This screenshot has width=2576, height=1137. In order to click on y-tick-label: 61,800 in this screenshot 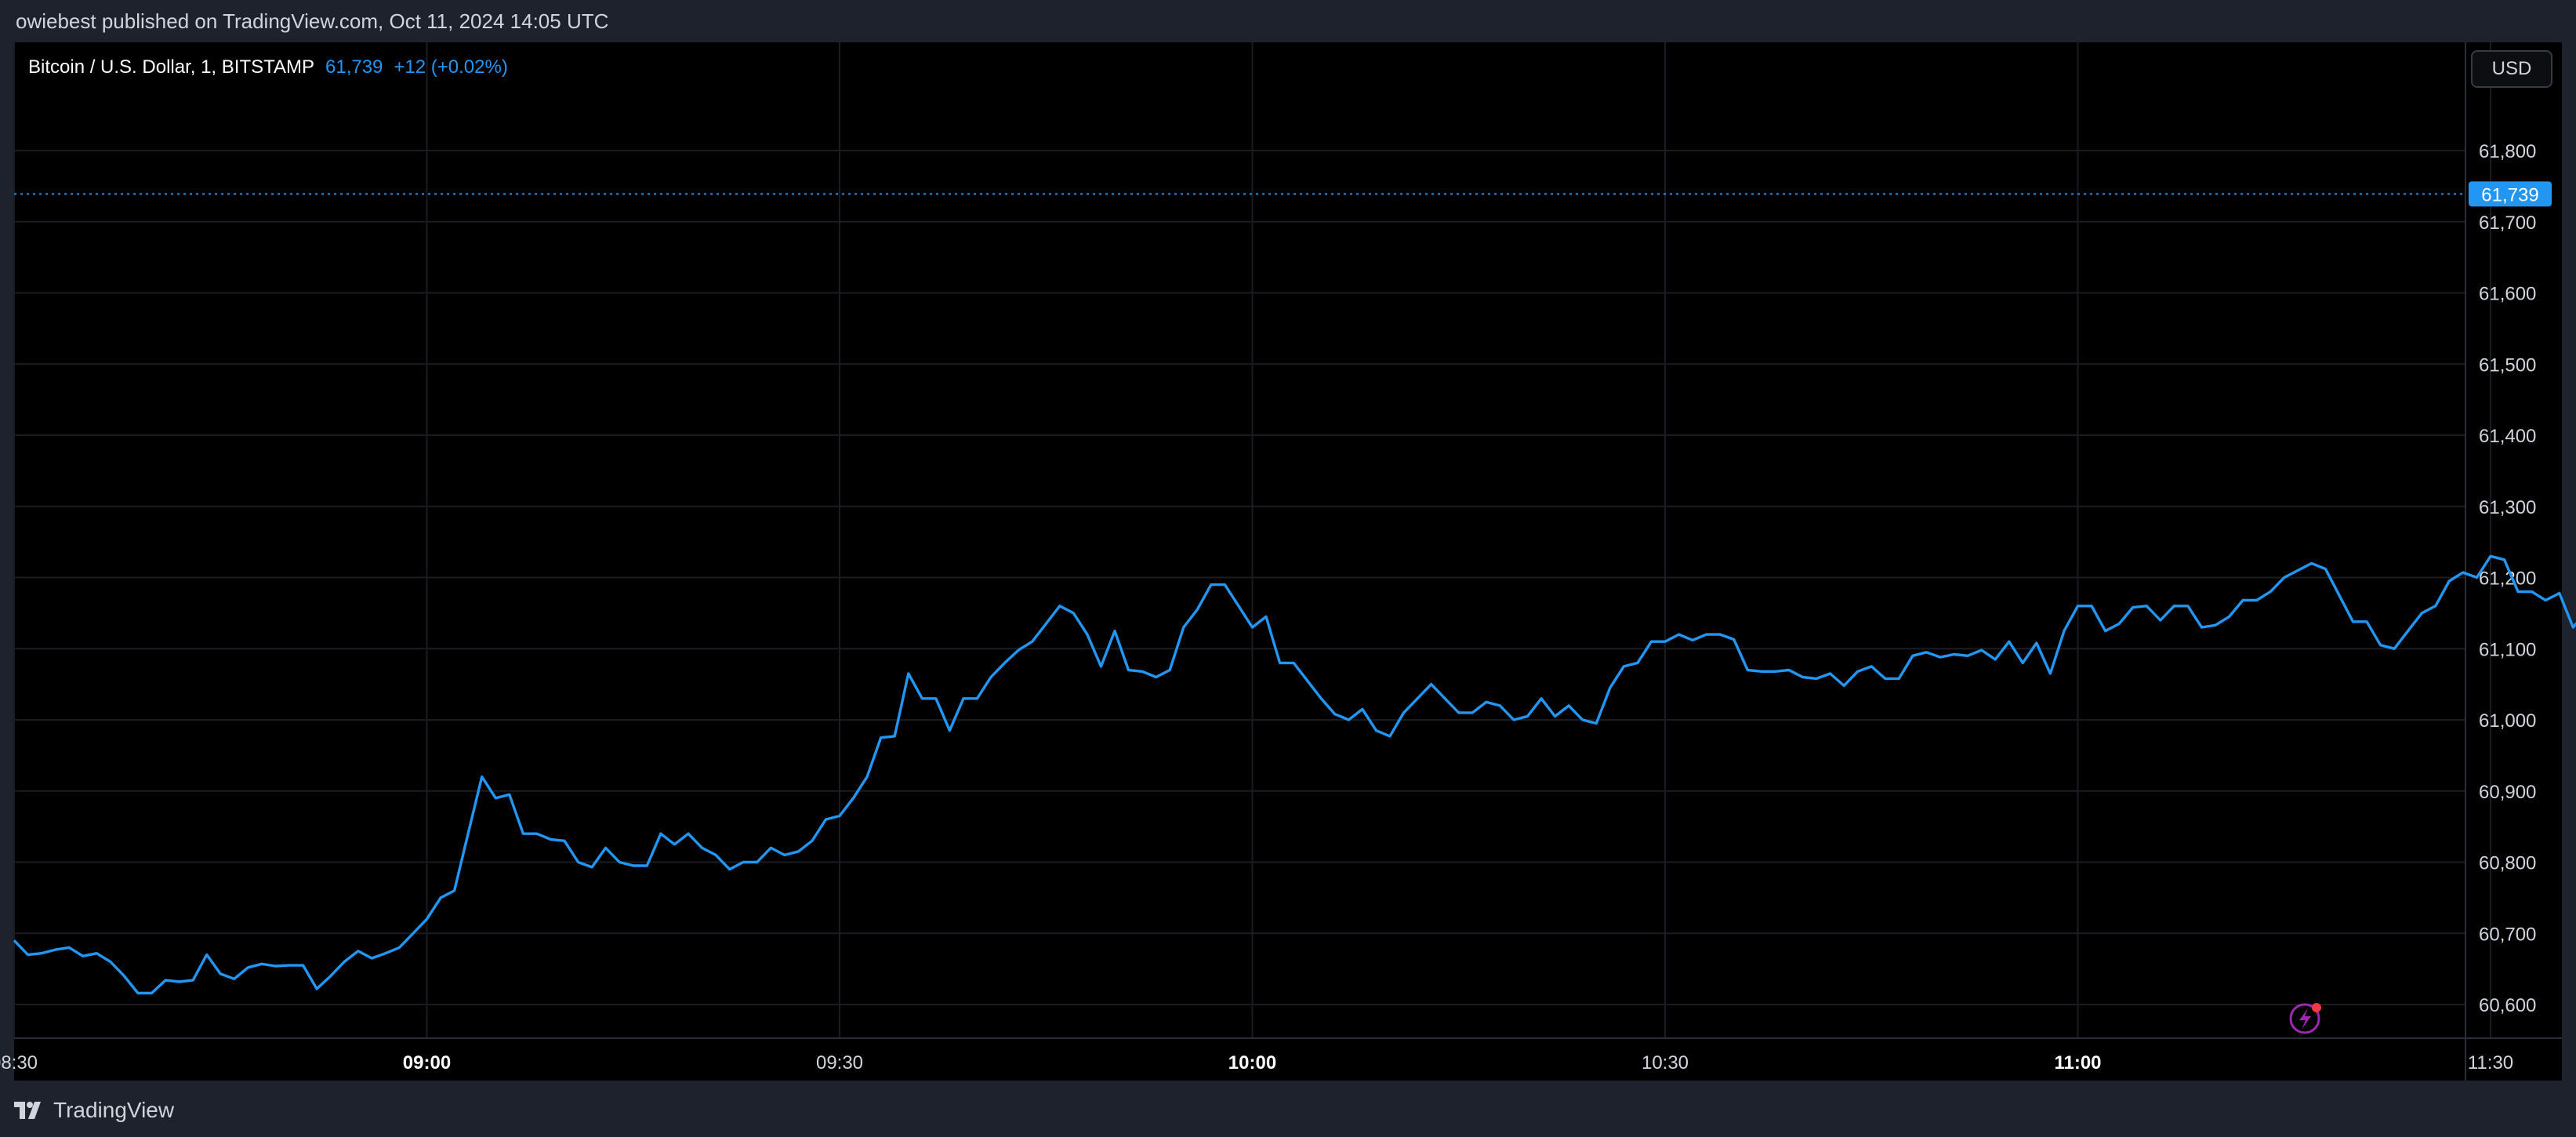, I will do `click(2508, 151)`.